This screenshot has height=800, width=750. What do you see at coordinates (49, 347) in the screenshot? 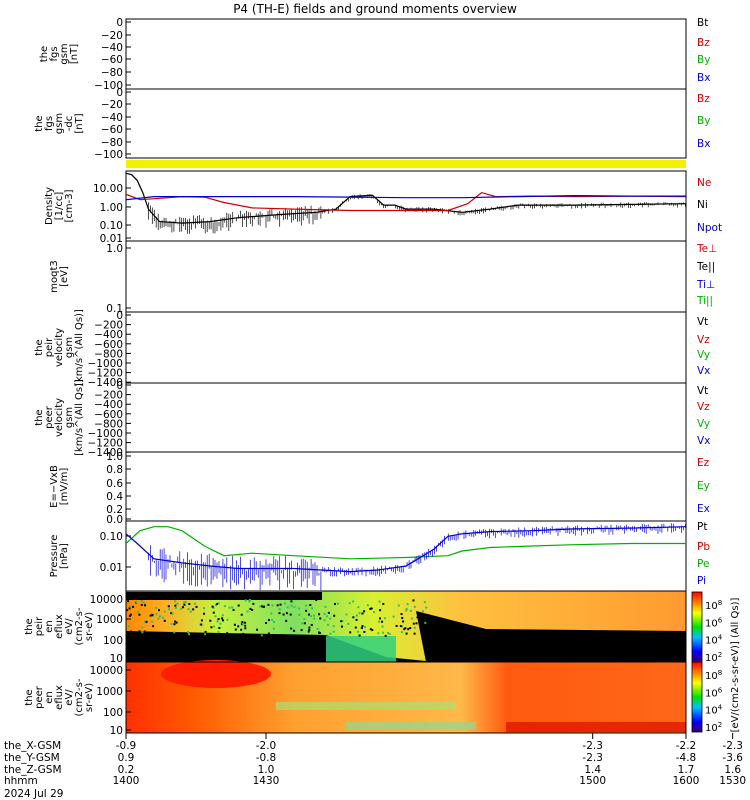
I see `y-axis-label: peir` at bounding box center [49, 347].